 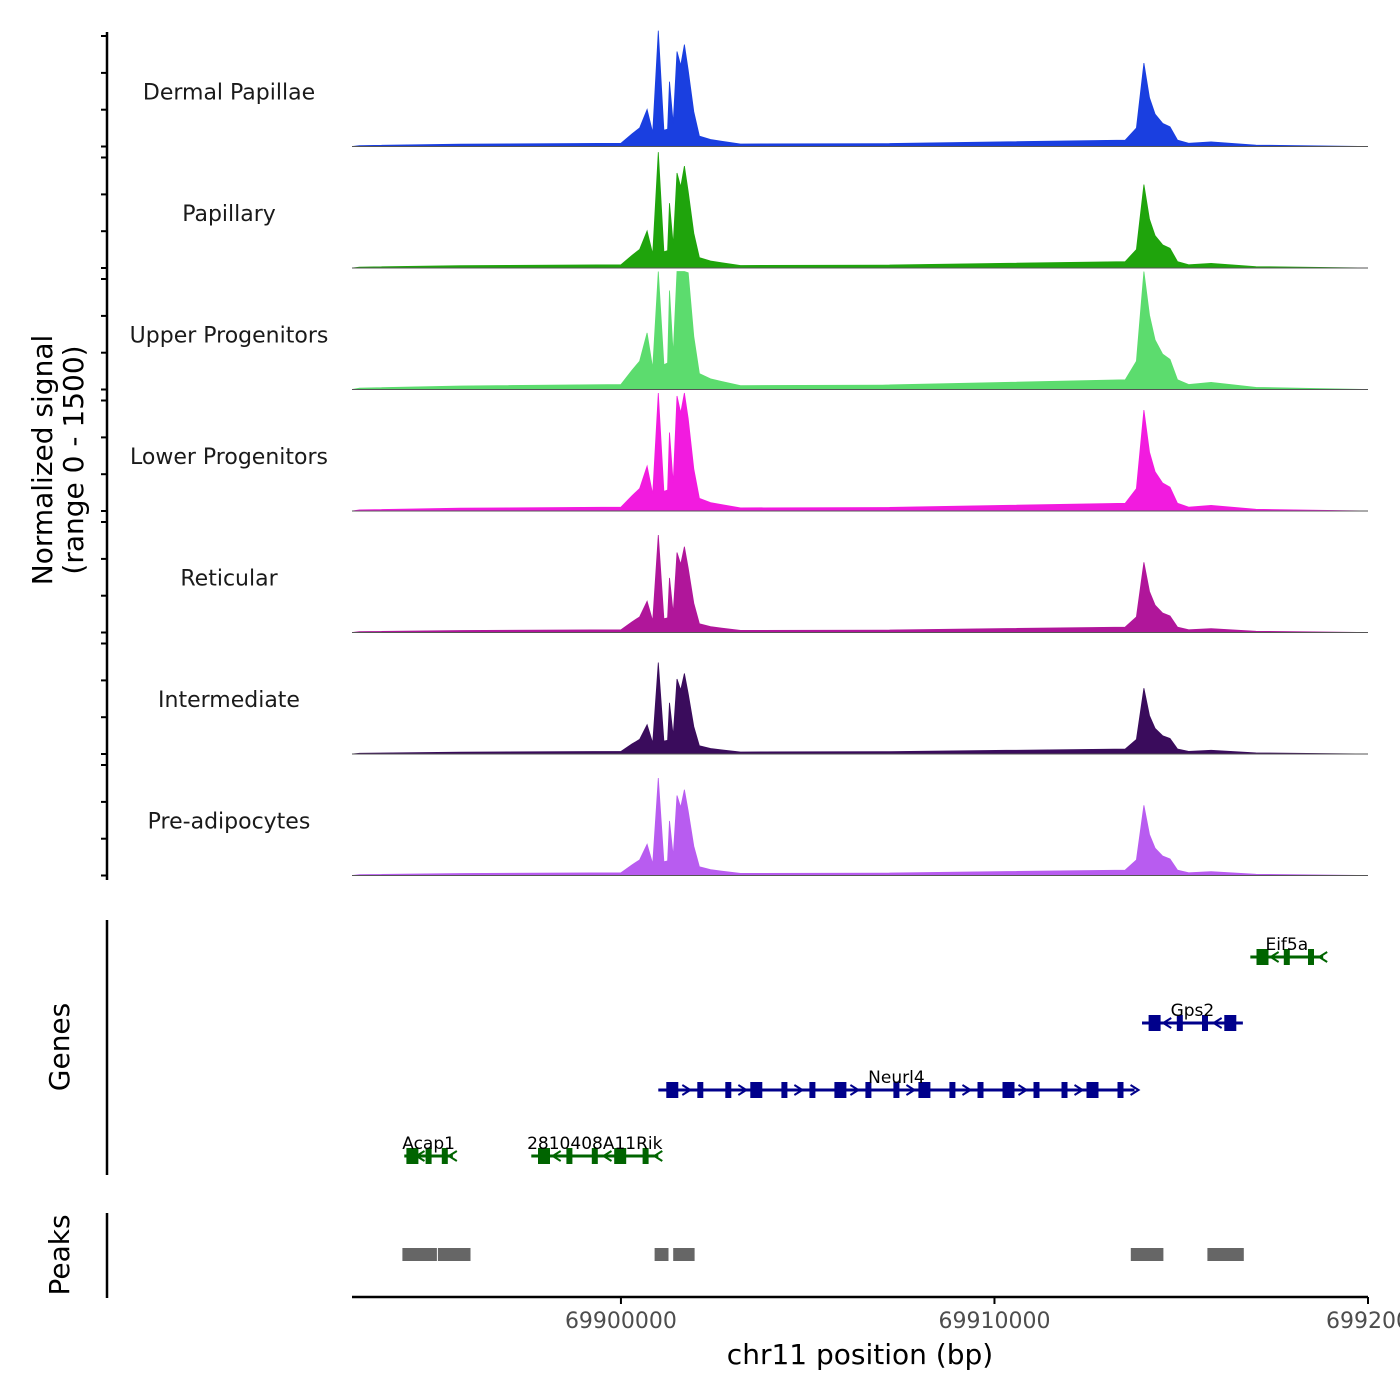 What do you see at coordinates (1363, 1321) in the screenshot?
I see `x-tick-label: 699200` at bounding box center [1363, 1321].